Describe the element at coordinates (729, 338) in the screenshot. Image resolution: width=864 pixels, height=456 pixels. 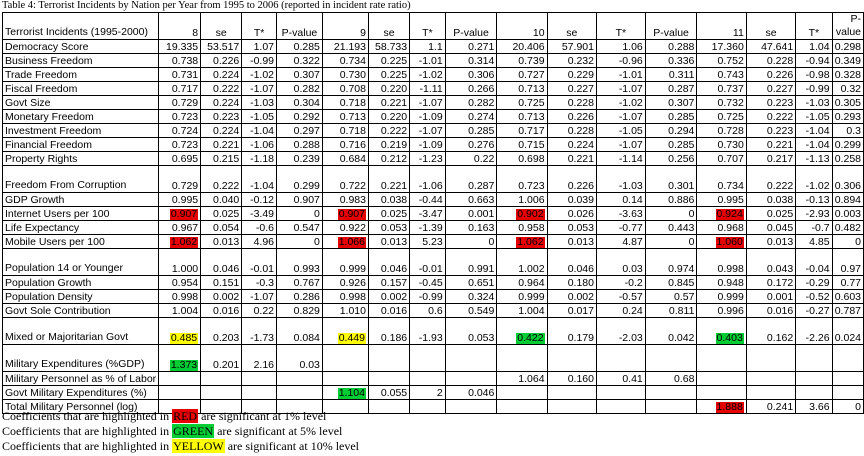
I see `highlighted-coefficient: 0.403` at that location.